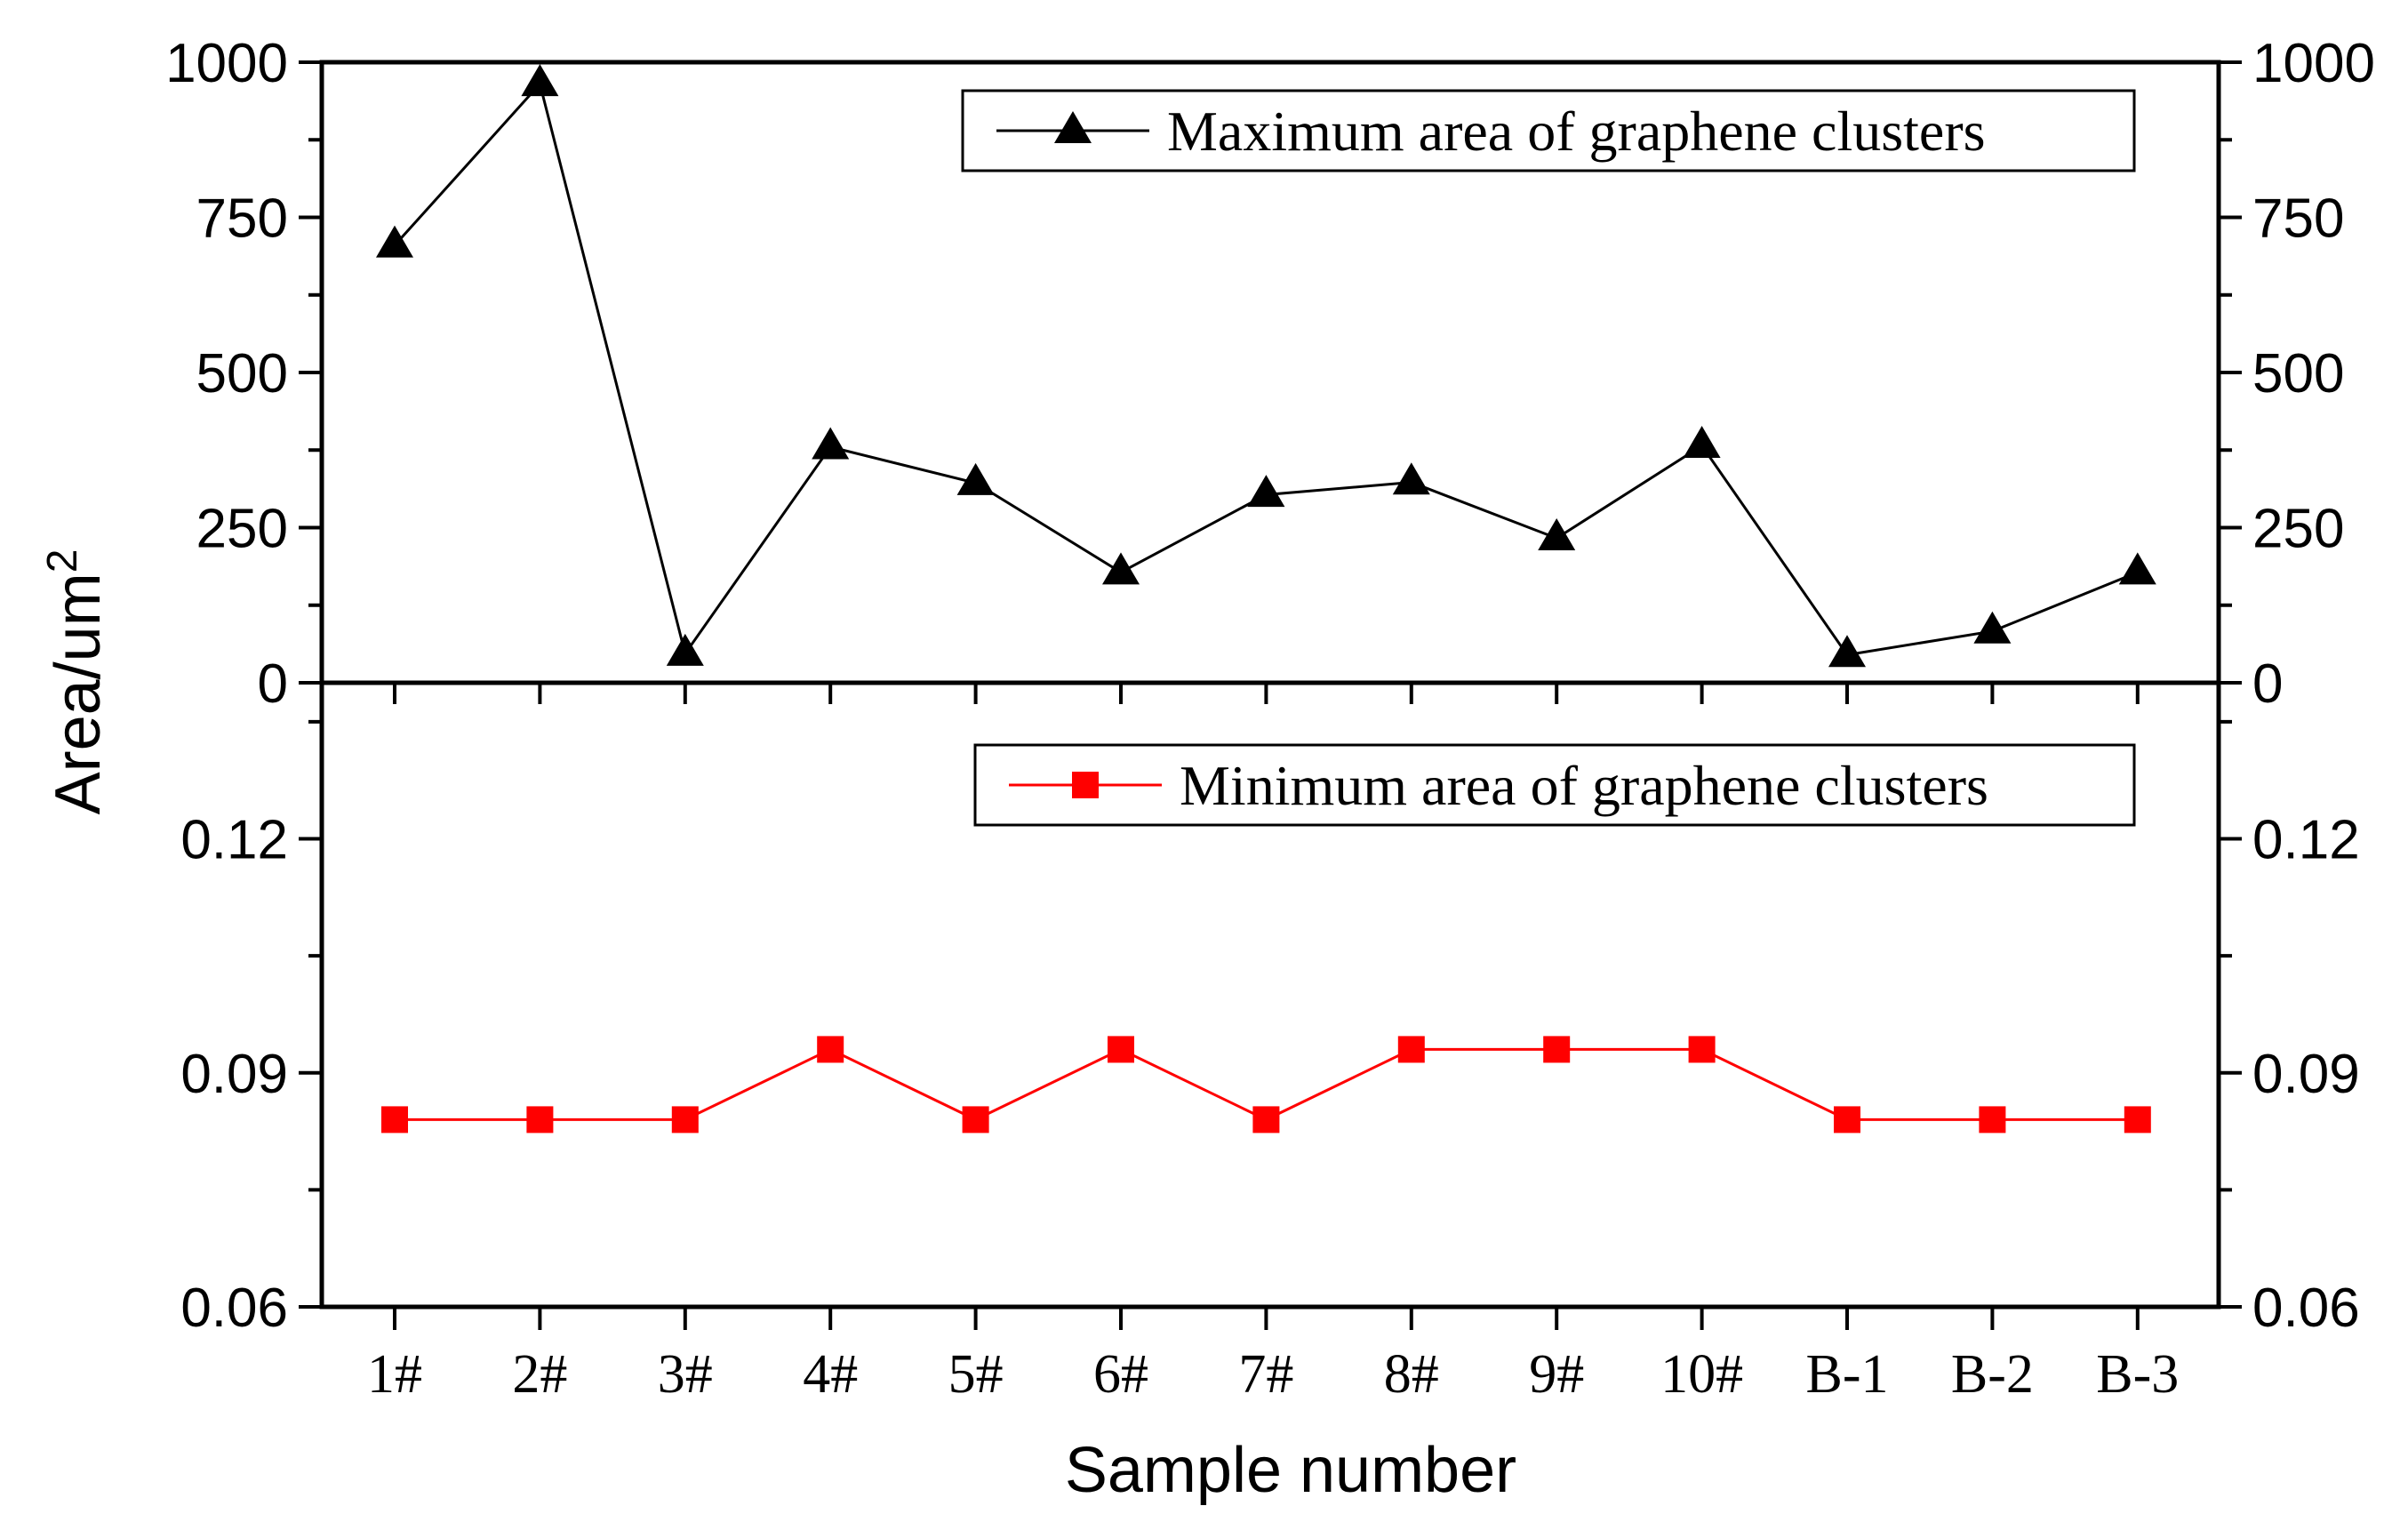  I want to click on y-axis-title-text: Area/um, so click(78, 693).